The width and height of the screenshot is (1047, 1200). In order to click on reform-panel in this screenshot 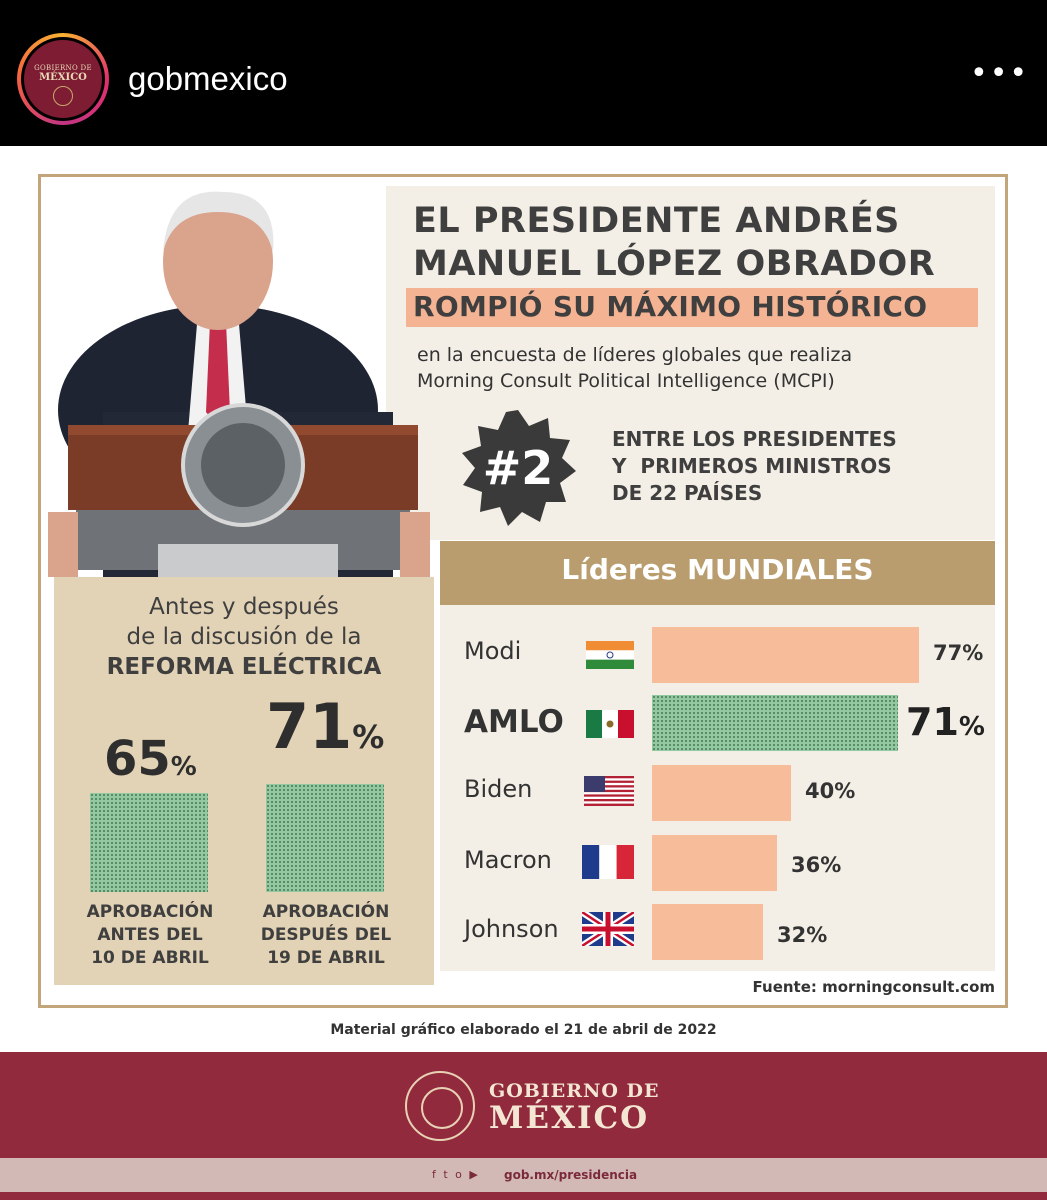, I will do `click(244, 781)`.